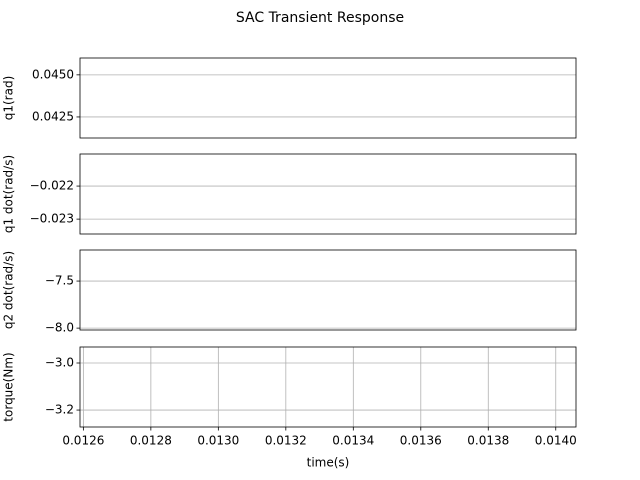 Image resolution: width=640 pixels, height=480 pixels. Describe the element at coordinates (53, 116) in the screenshot. I see `y-tick-label: 0.0425` at that location.